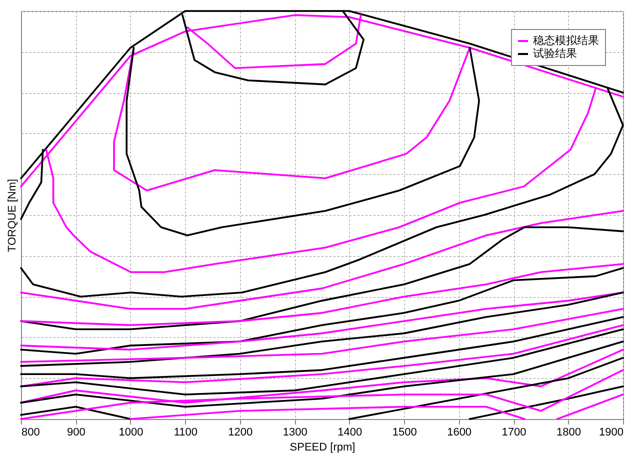  What do you see at coordinates (186, 432) in the screenshot?
I see `x-tick-label: 1100` at bounding box center [186, 432].